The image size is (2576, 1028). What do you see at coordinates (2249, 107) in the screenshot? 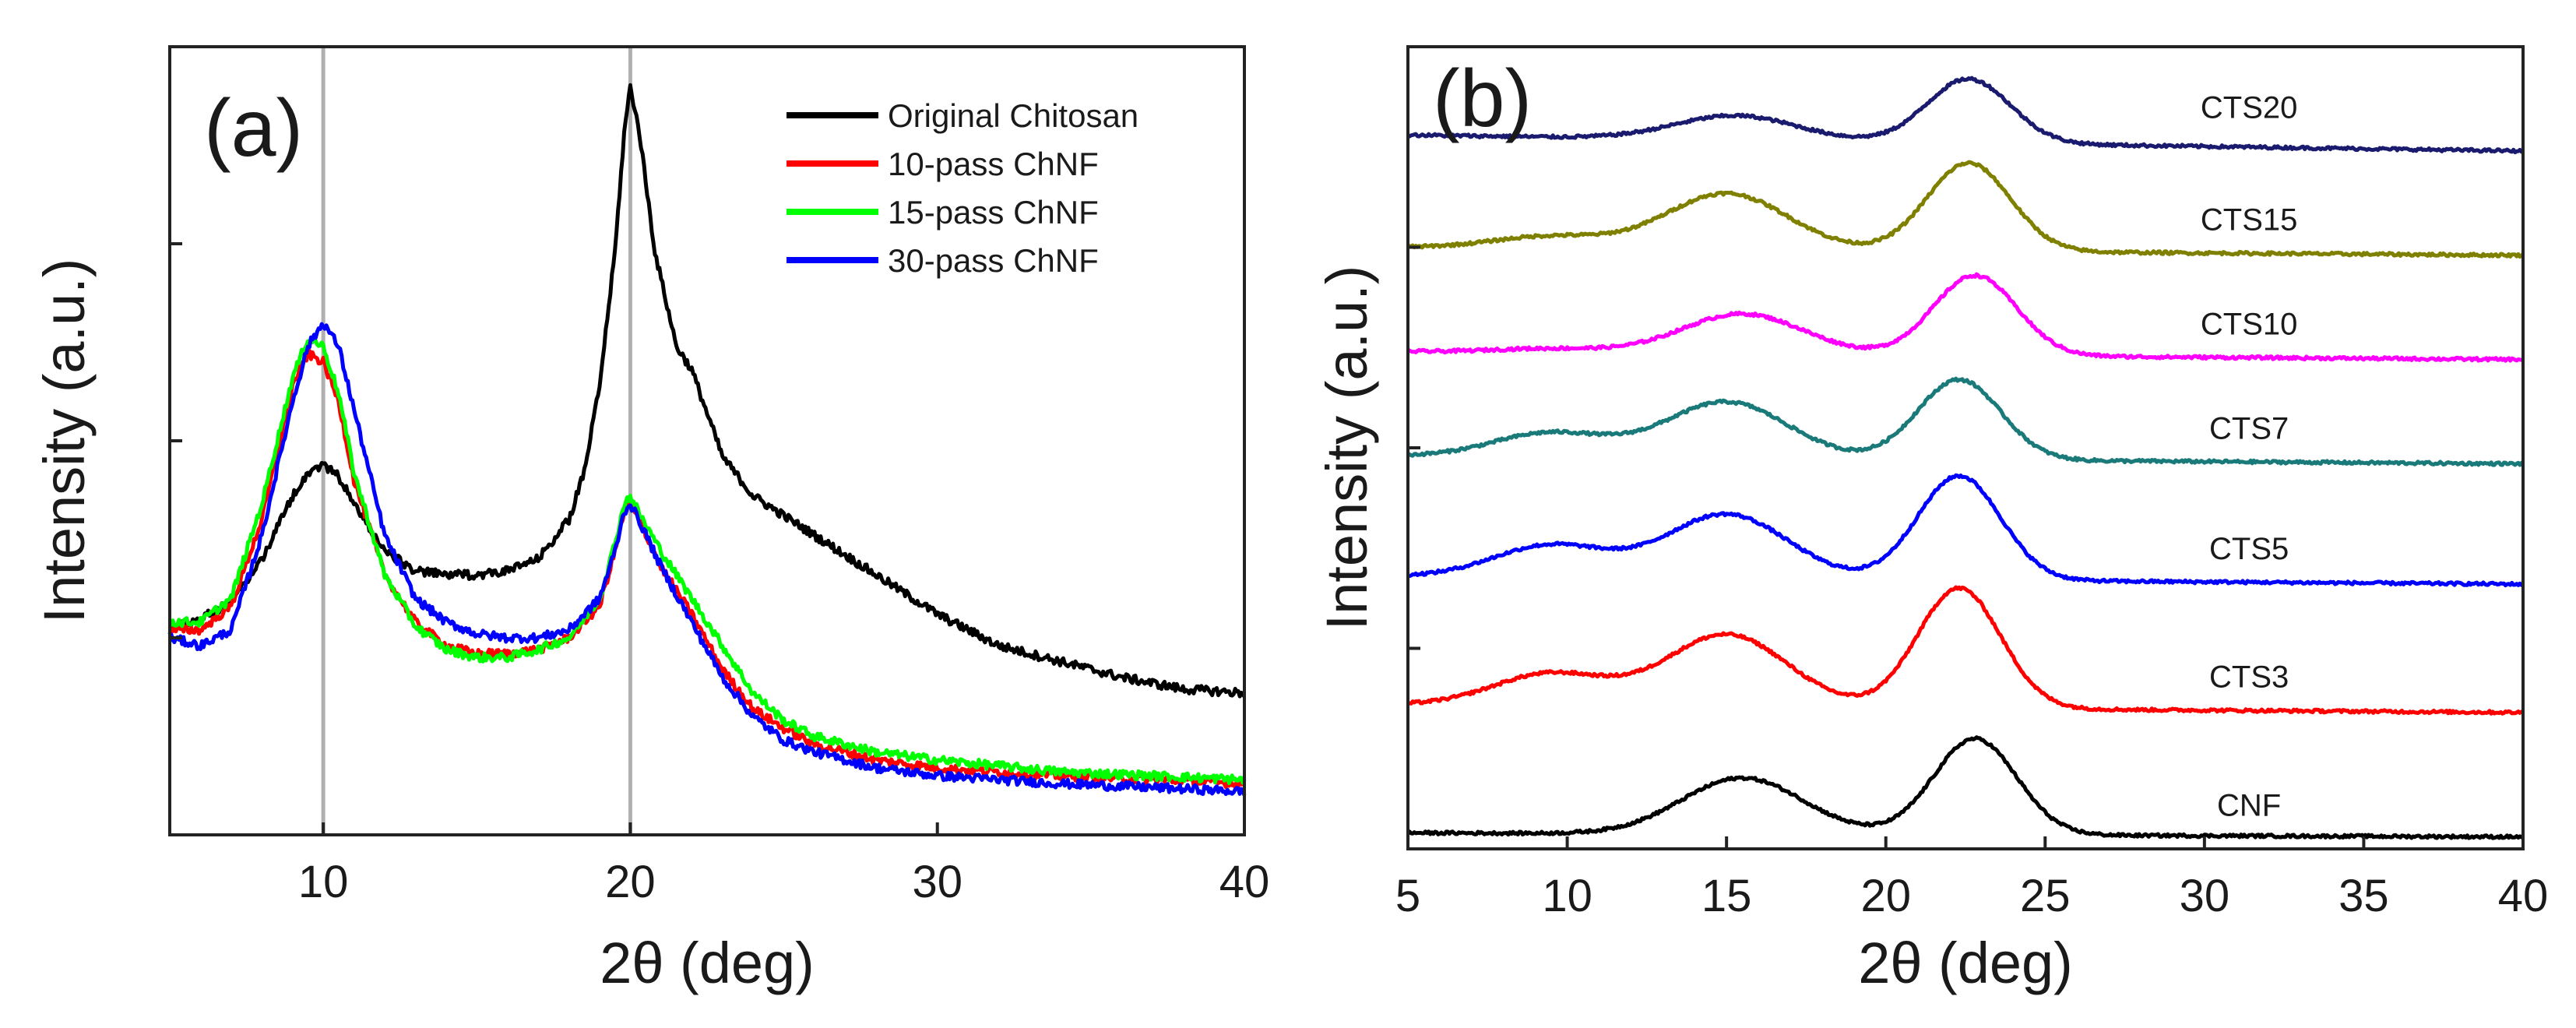
I see `series-label: CTS20` at bounding box center [2249, 107].